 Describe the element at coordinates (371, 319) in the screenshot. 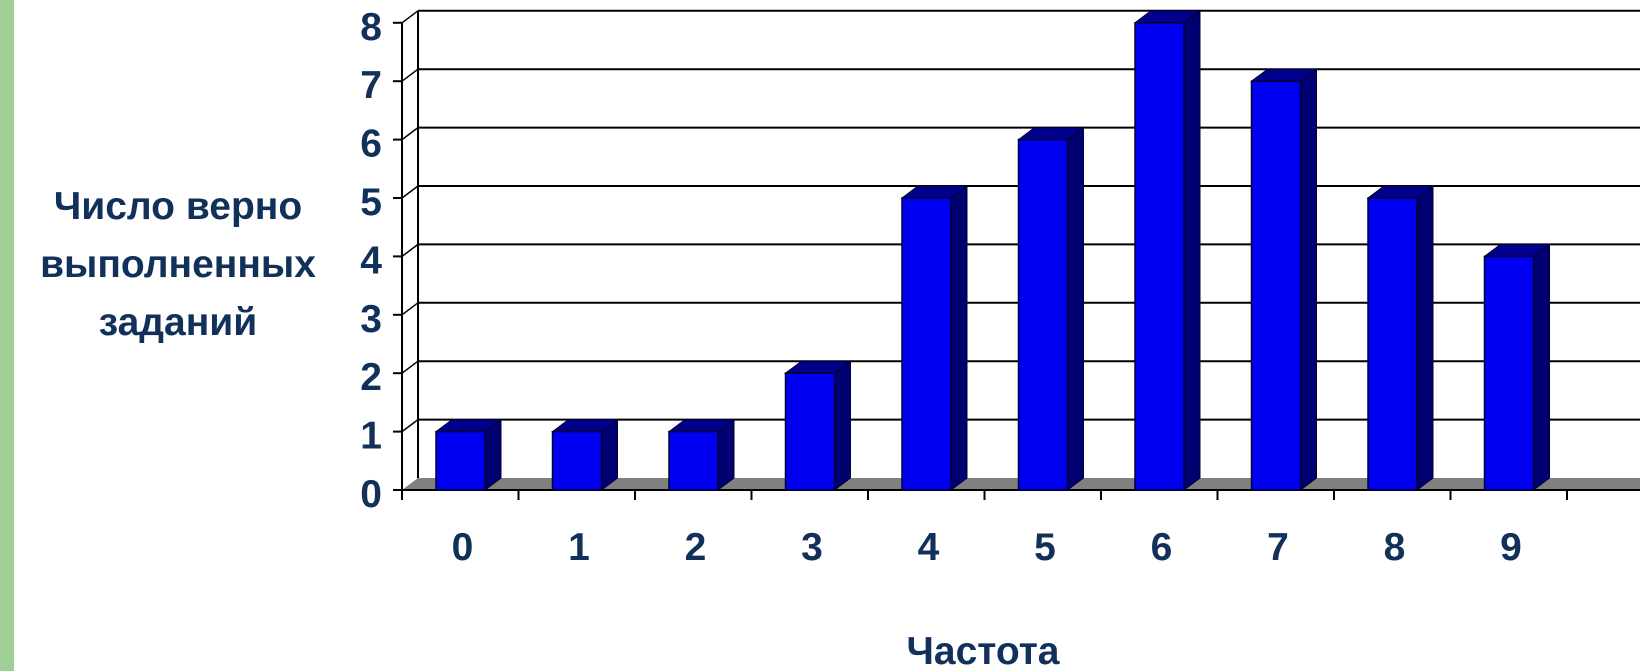

I see `y-tick-label: 3` at that location.